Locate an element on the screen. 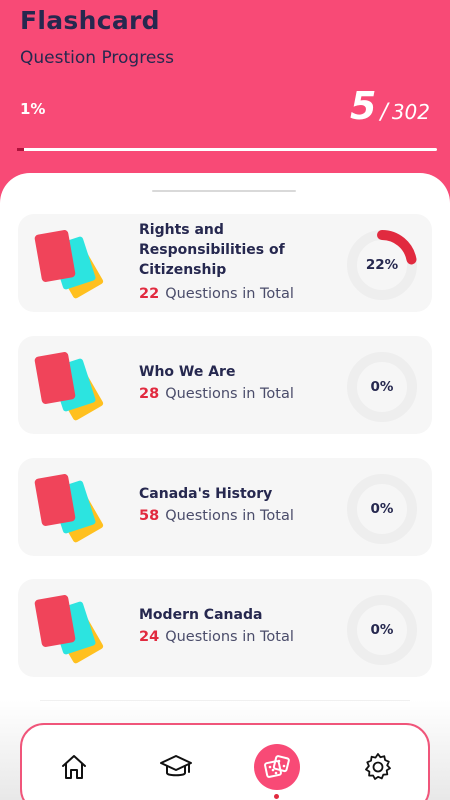 Image resolution: width=450 pixels, height=800 pixels. progress-percent: 1% is located at coordinates (33, 109).